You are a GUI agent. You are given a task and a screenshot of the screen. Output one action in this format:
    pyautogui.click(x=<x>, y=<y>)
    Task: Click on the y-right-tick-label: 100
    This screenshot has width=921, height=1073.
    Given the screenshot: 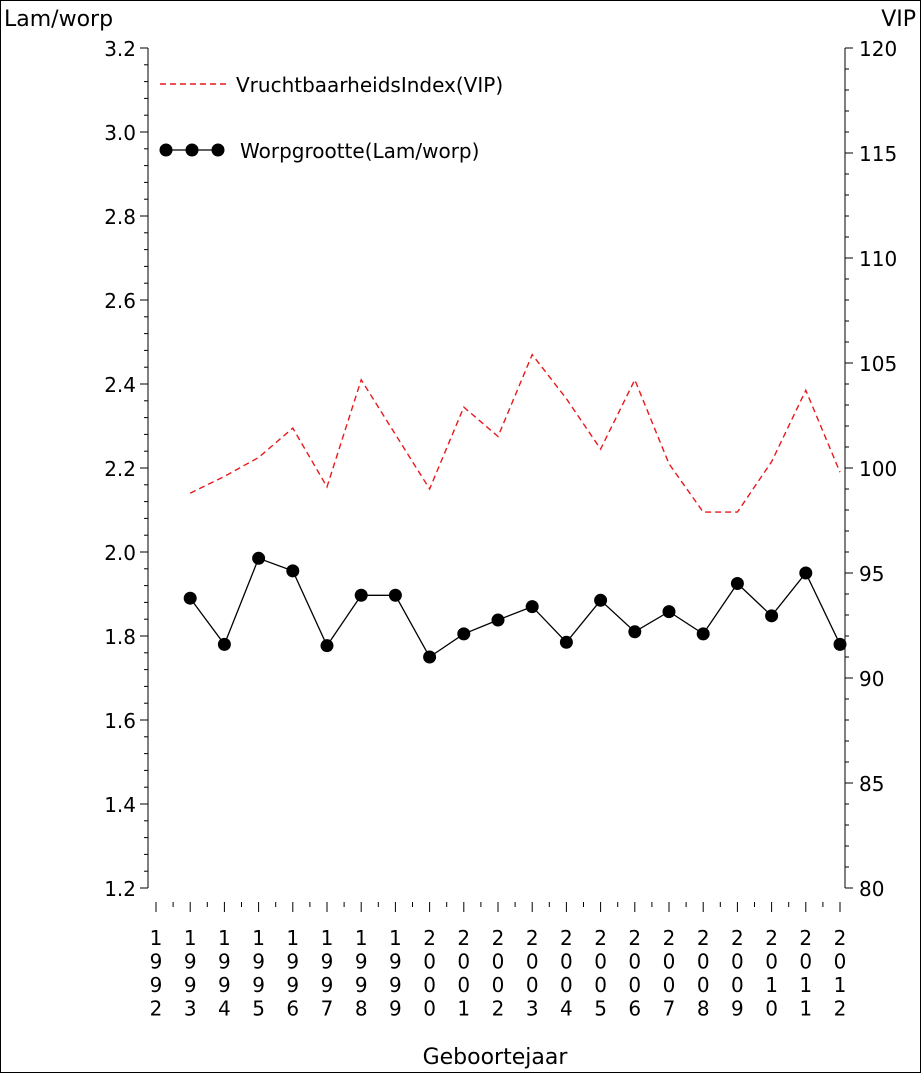 What is the action you would take?
    pyautogui.click(x=878, y=469)
    